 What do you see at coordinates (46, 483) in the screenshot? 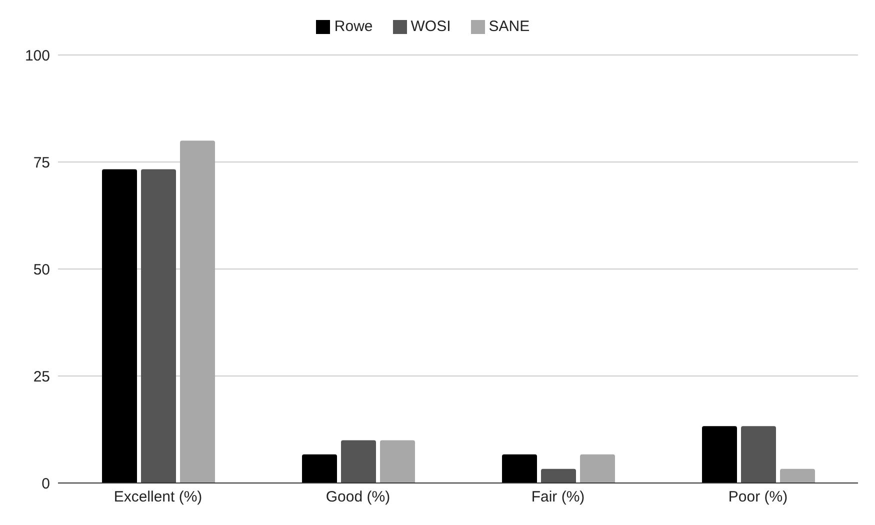
I see `y-tick-label: 0` at bounding box center [46, 483].